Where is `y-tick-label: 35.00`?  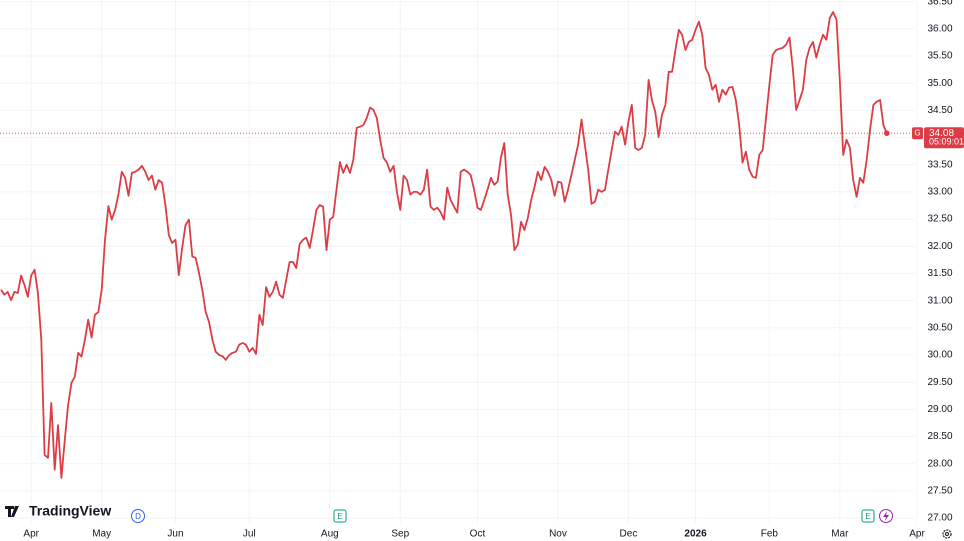 y-tick-label: 35.00 is located at coordinates (939, 83).